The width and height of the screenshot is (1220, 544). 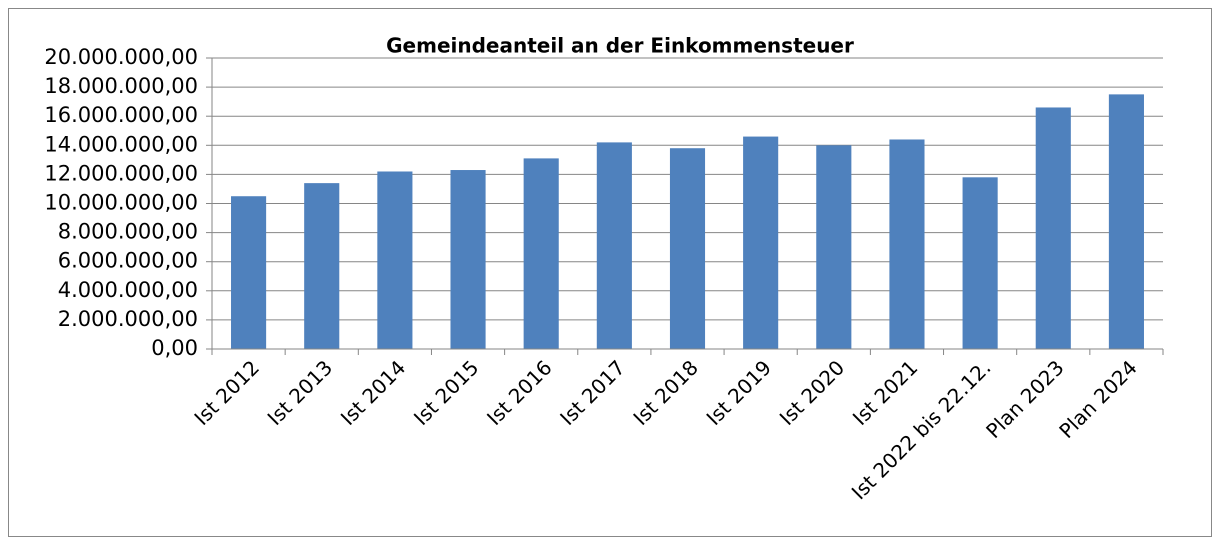 What do you see at coordinates (174, 348) in the screenshot?
I see `y-tick-label: 0,00` at bounding box center [174, 348].